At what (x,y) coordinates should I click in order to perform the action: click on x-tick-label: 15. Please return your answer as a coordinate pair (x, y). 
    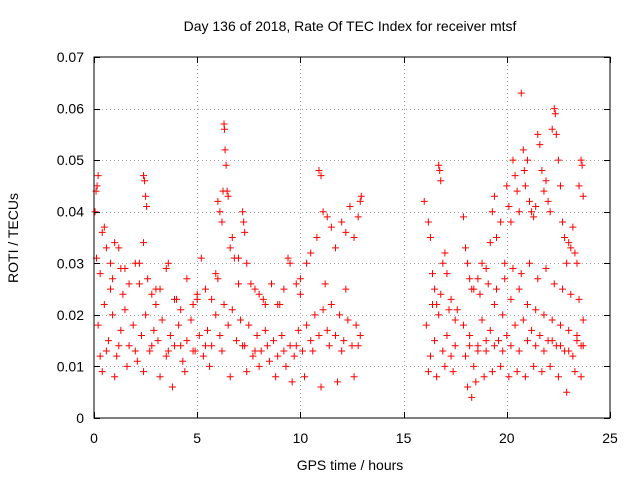
    Looking at the image, I should click on (404, 438).